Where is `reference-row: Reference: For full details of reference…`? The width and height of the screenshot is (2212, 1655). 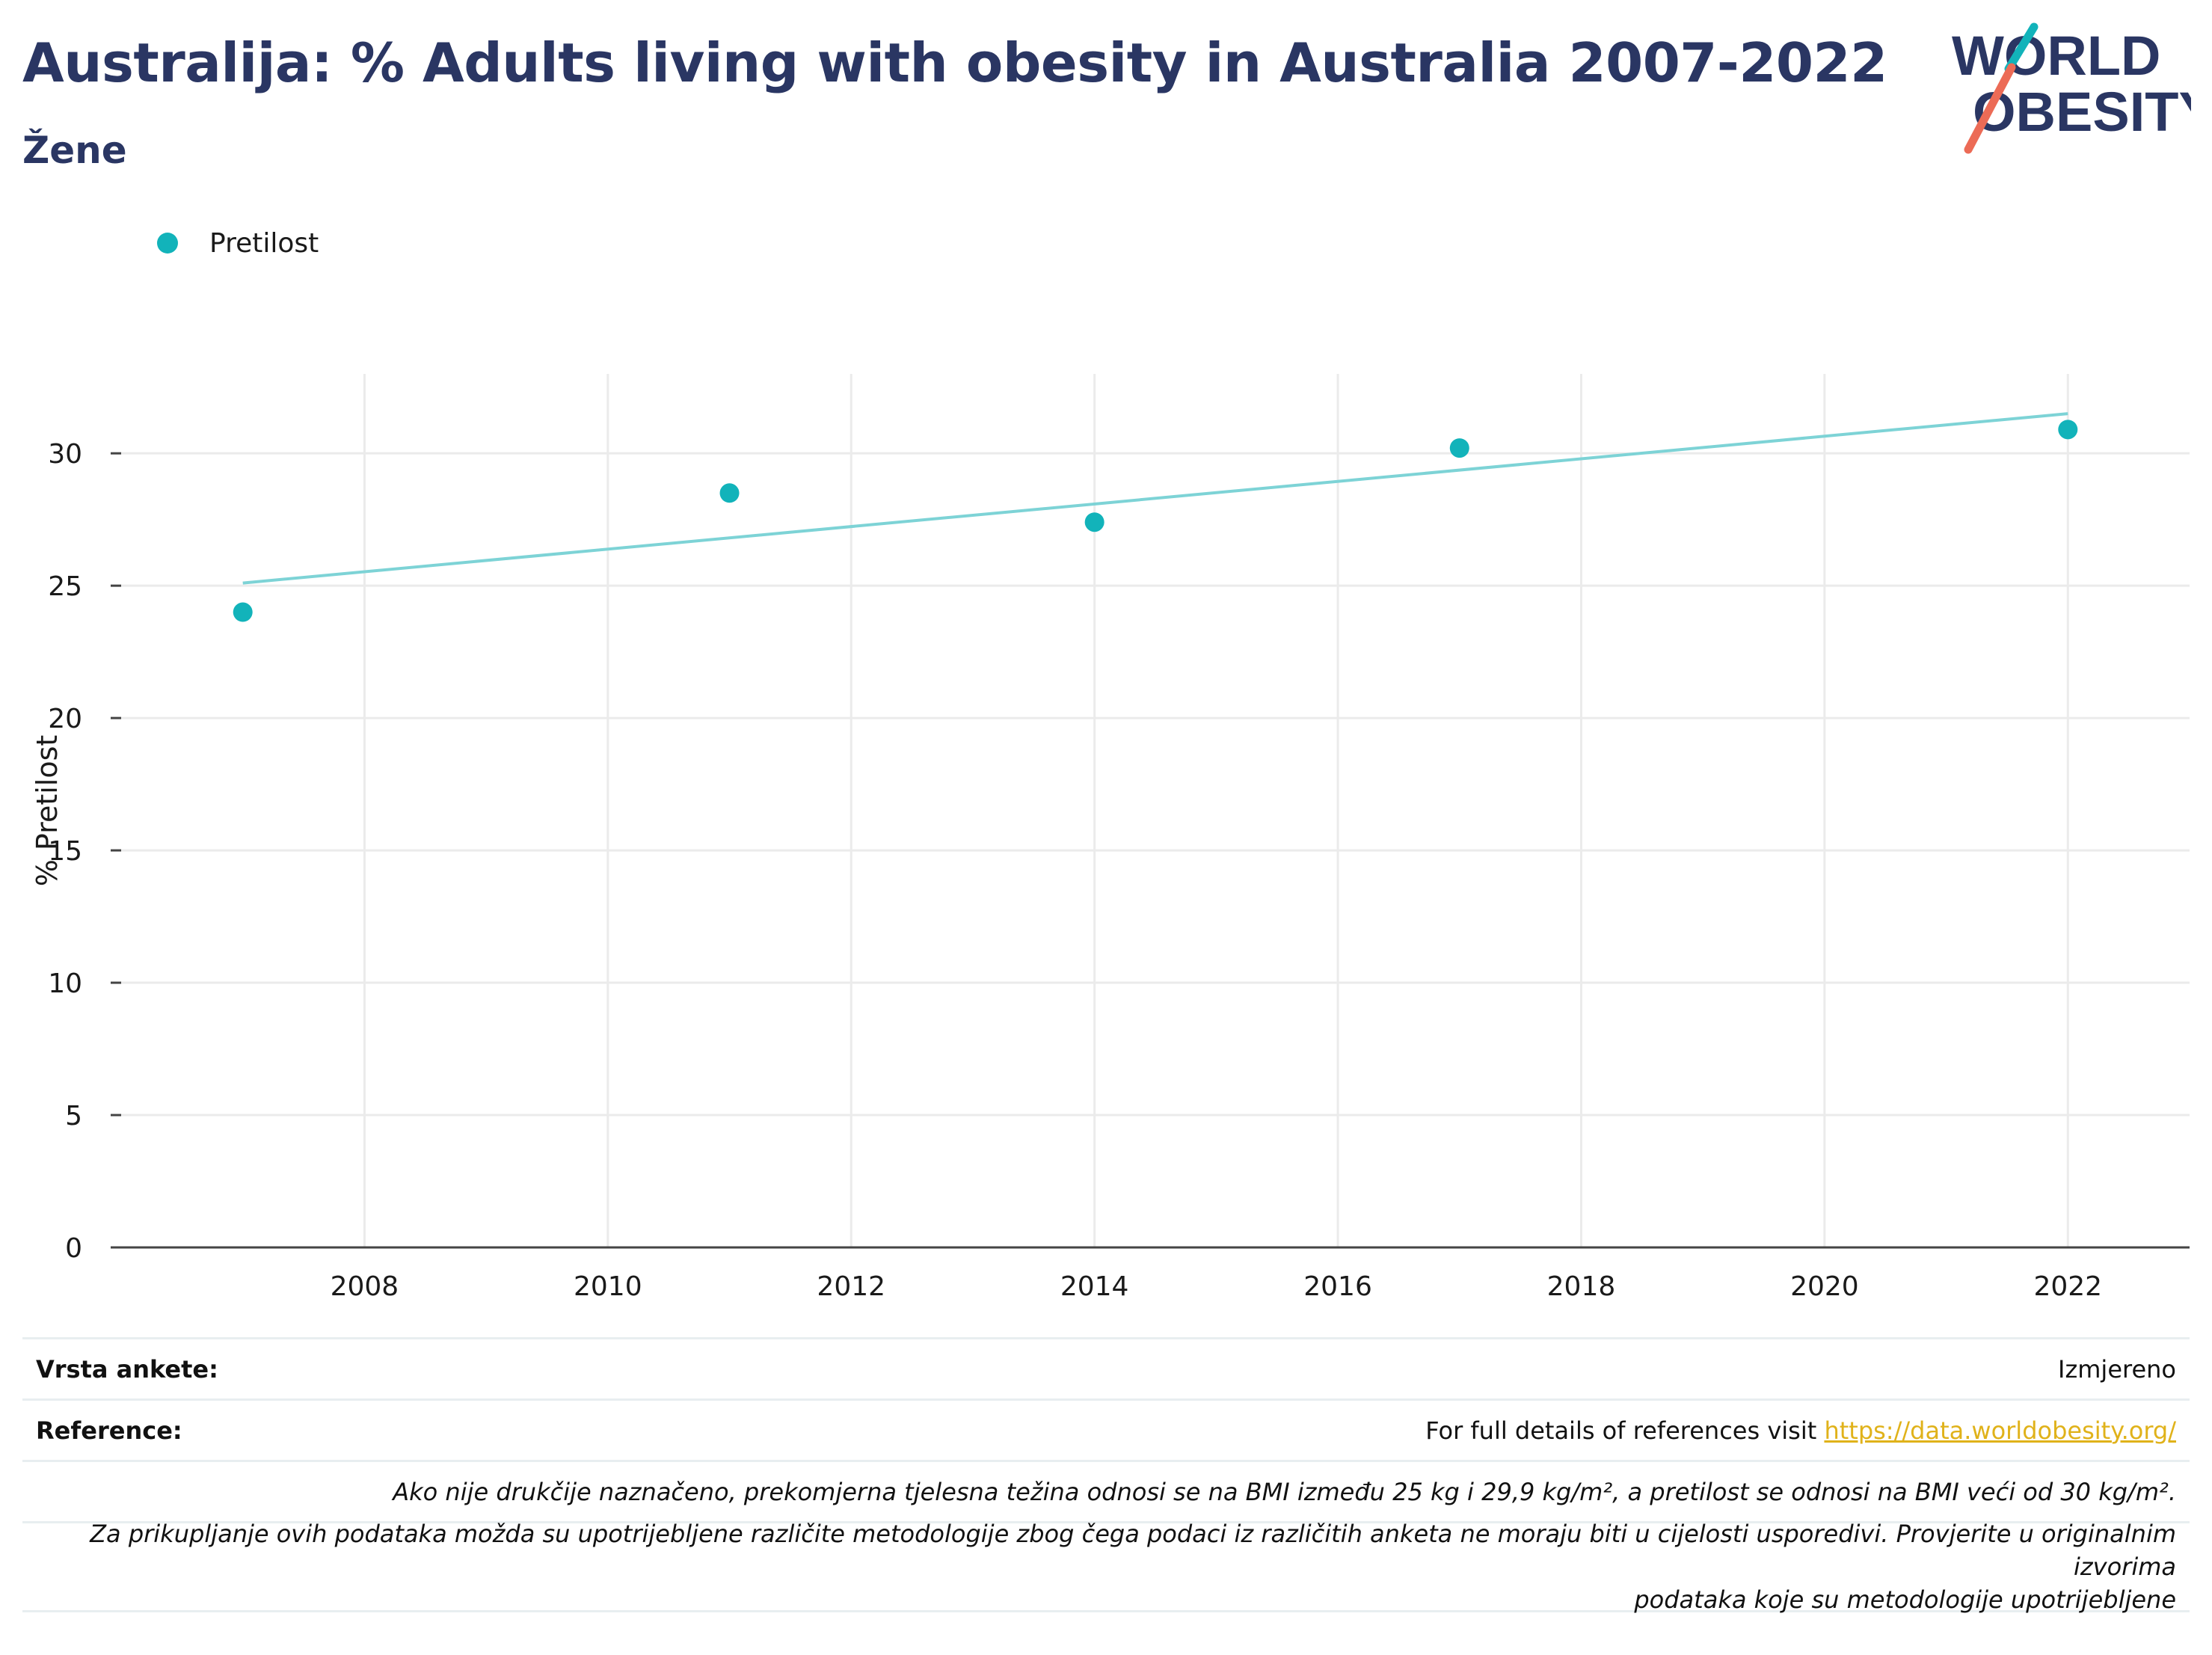 reference-row: Reference: For full details of reference… is located at coordinates (1106, 1429).